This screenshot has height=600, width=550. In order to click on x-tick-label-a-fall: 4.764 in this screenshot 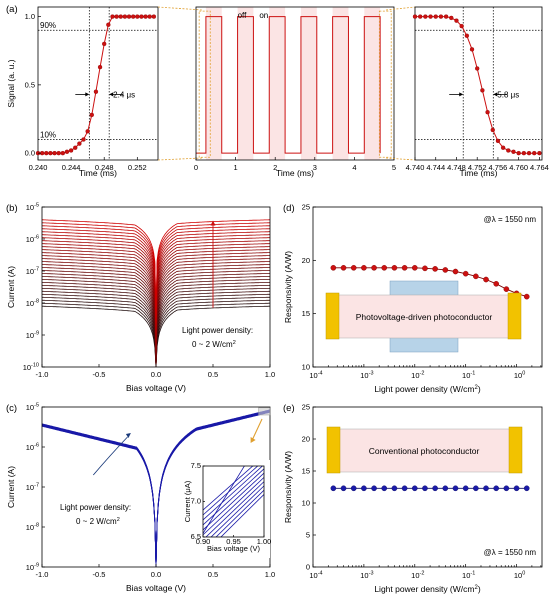, I will do `click(539, 167)`.